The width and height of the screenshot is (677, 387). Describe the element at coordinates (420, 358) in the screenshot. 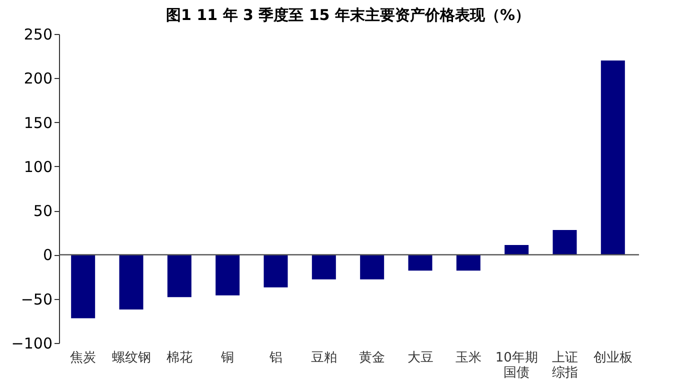

I see `x-tick-label: 大豆` at that location.